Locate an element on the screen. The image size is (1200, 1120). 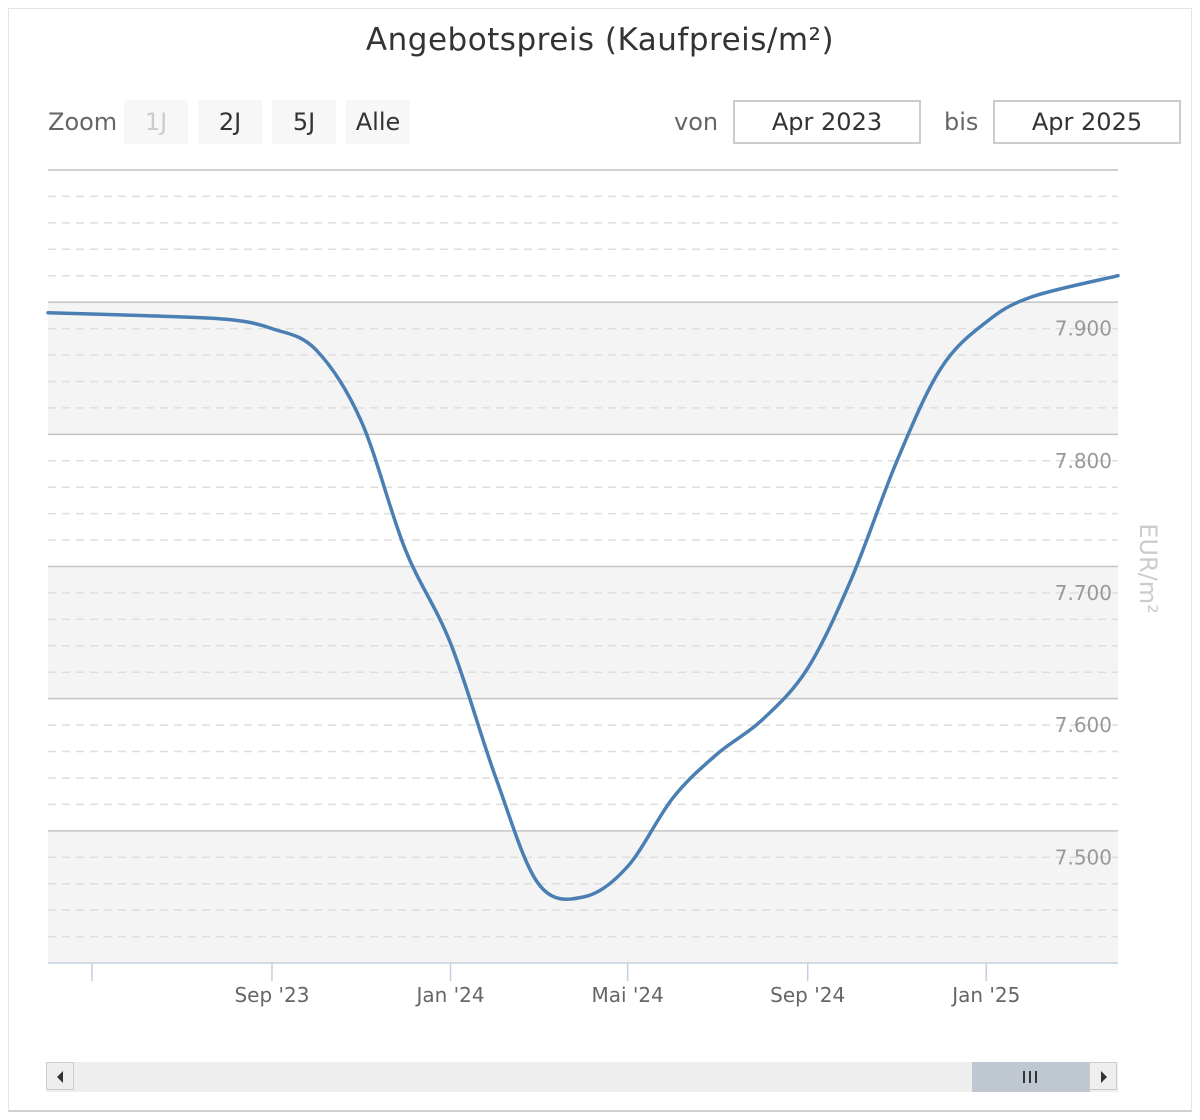
chevron-left-icon is located at coordinates (60, 1077).